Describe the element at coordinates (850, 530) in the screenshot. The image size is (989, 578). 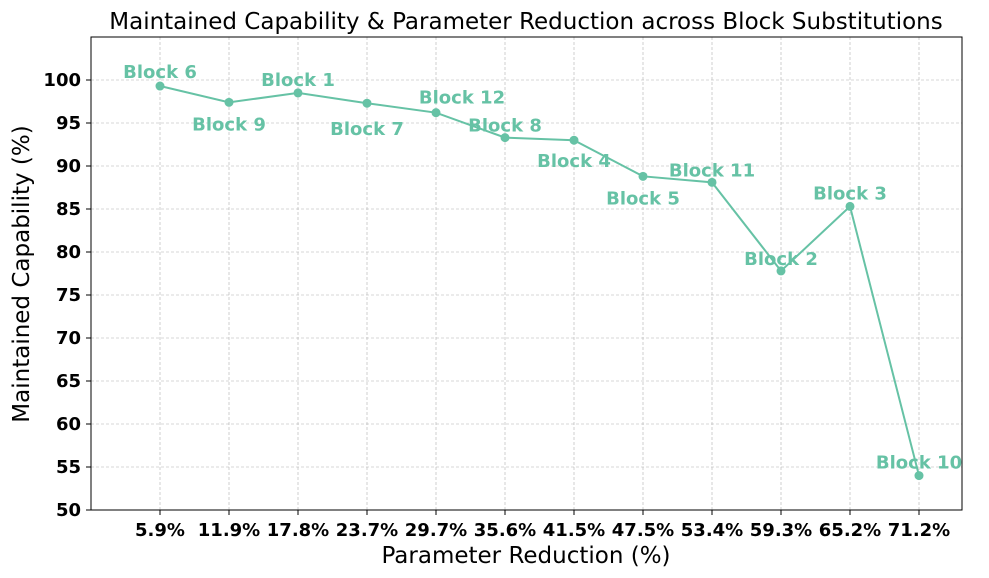
I see `x-tick-label: 65.2%` at that location.